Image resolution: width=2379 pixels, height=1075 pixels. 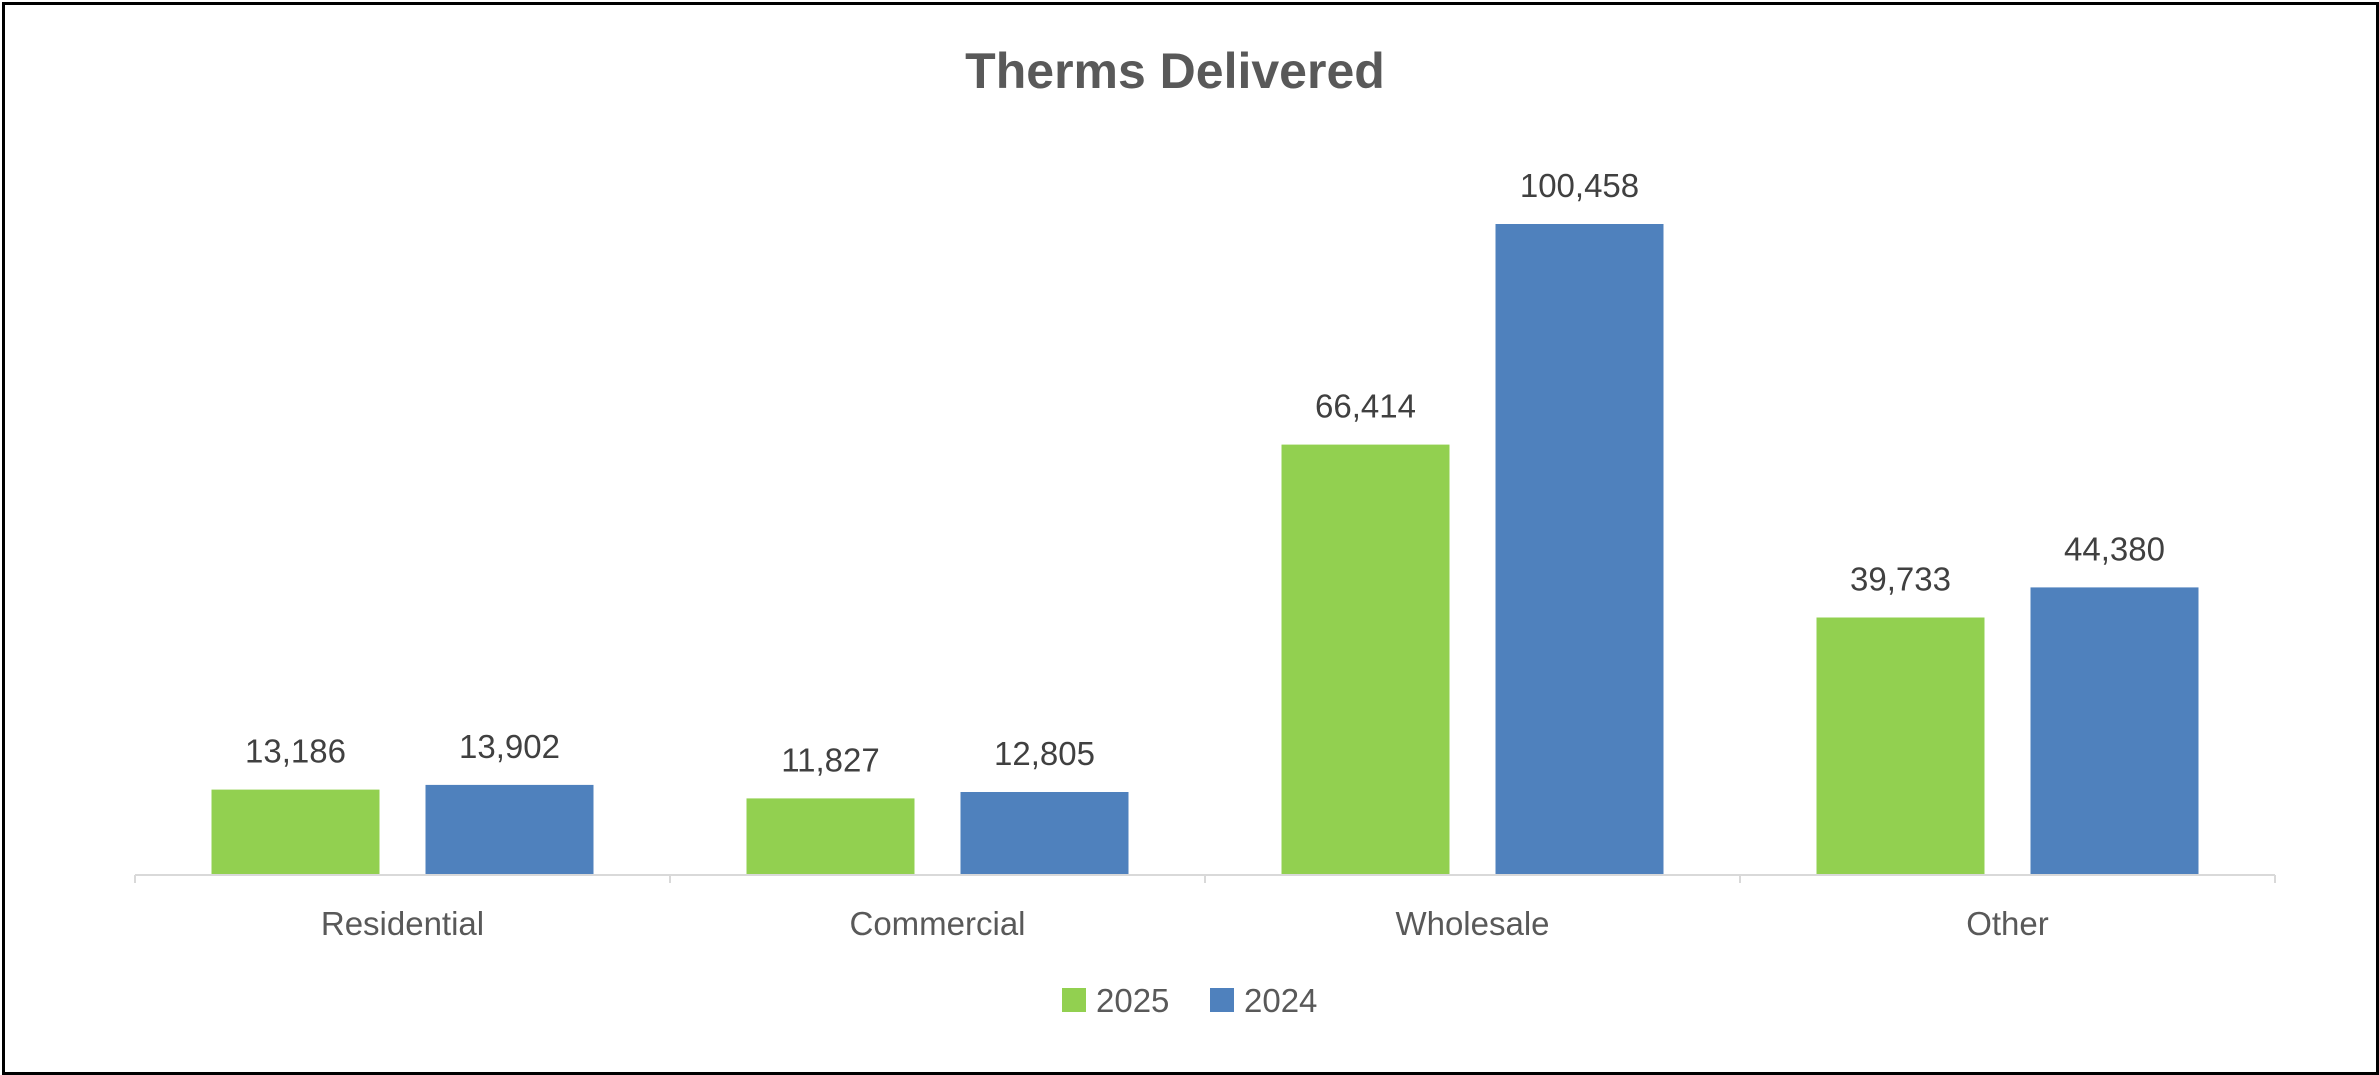 I want to click on category-label-other: Other, so click(x=2007, y=923).